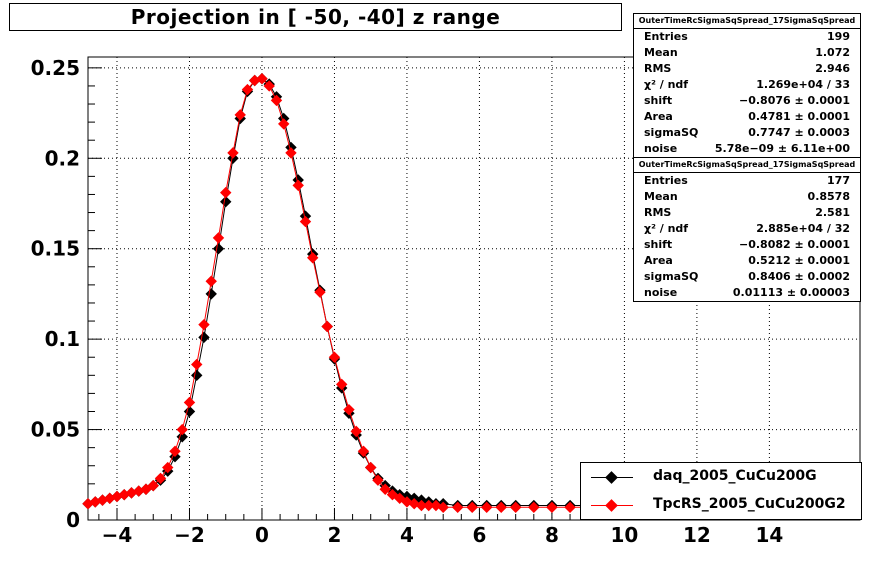 This screenshot has height=578, width=878. I want to click on x-tick-label: 4, so click(407, 535).